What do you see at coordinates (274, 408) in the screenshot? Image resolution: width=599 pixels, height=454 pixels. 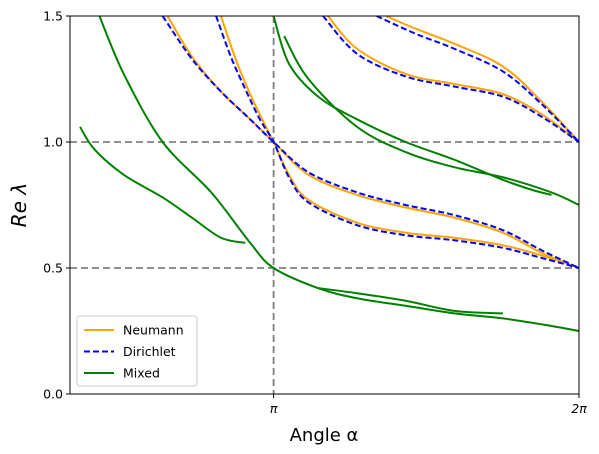 I see `x-tick-label: π` at bounding box center [274, 408].